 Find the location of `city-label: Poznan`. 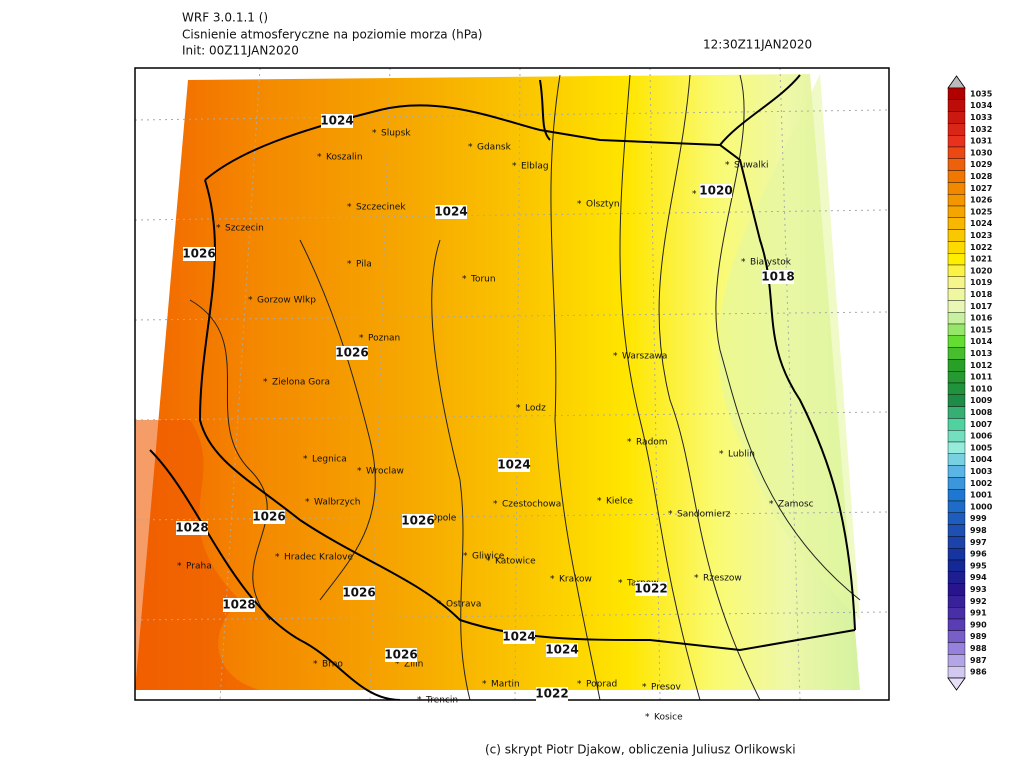

city-label: Poznan is located at coordinates (384, 339).